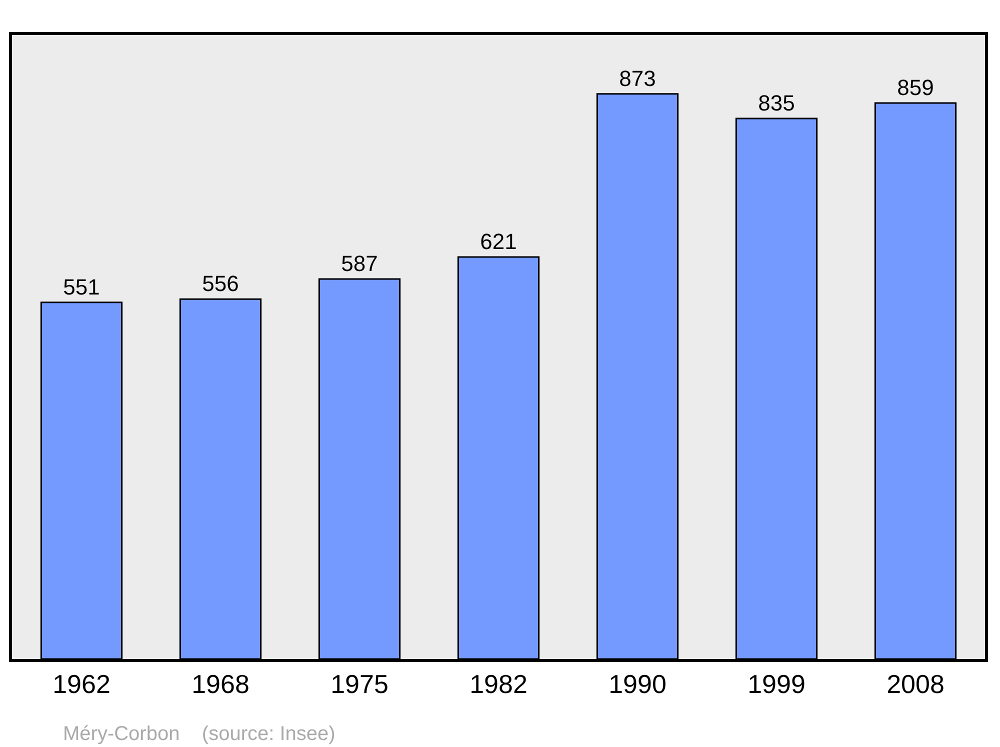 Image resolution: width=1000 pixels, height=747 pixels. Describe the element at coordinates (776, 103) in the screenshot. I see `data-label: 835` at that location.